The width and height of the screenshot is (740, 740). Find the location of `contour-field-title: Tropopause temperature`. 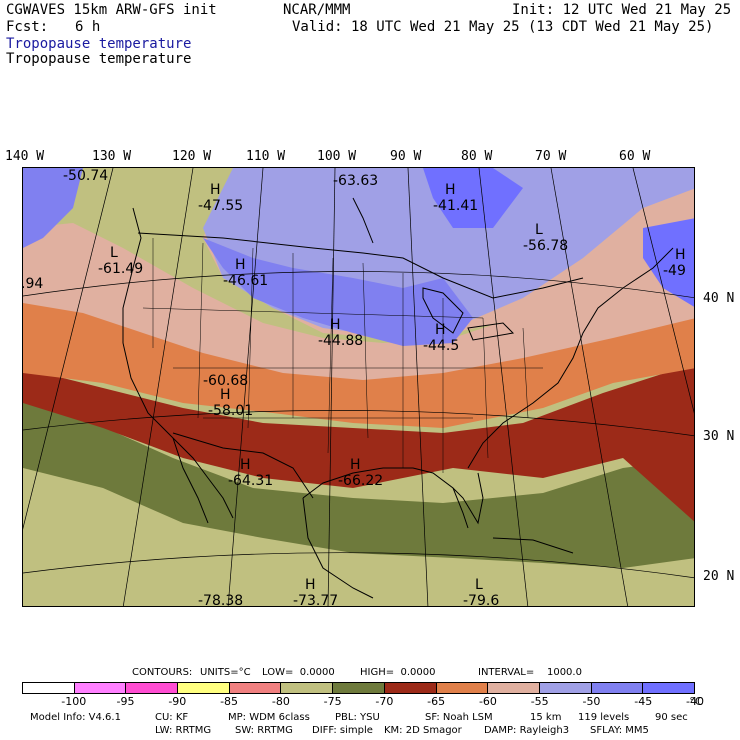

contour-field-title: Tropopause temperature is located at coordinates (99, 59).